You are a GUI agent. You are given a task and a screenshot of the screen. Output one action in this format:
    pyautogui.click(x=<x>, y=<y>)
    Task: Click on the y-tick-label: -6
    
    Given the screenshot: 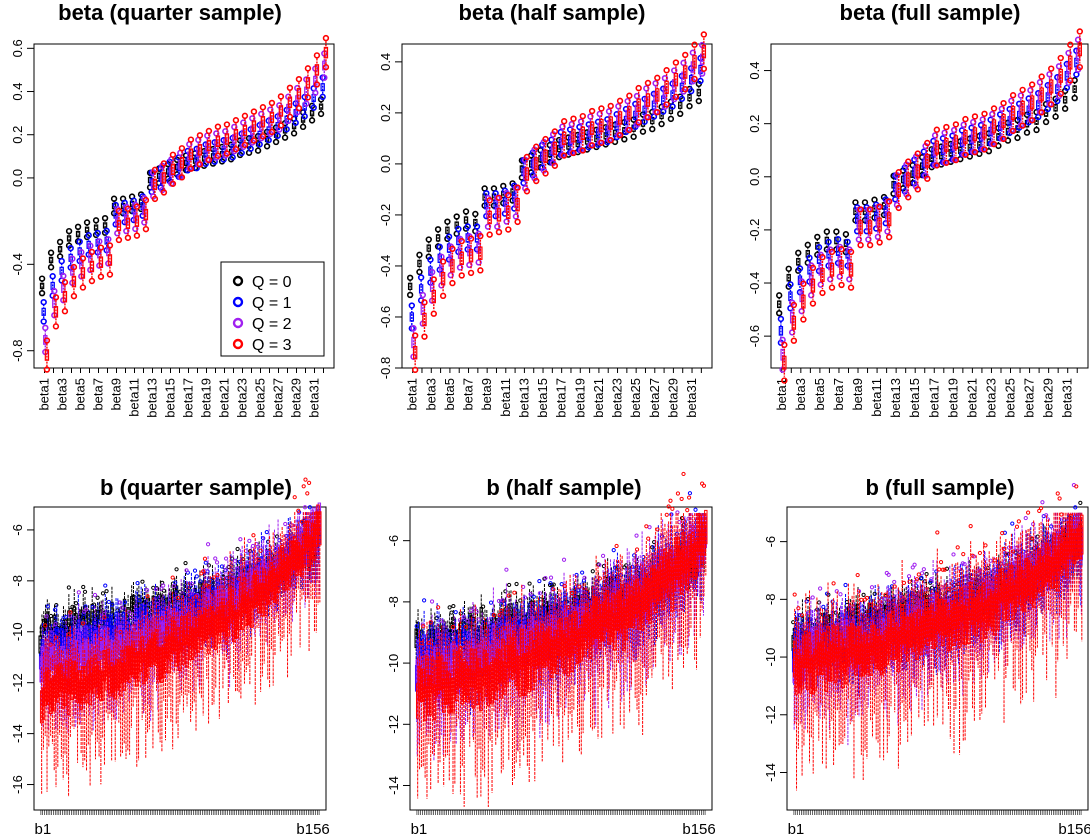 What is the action you would take?
    pyautogui.click(x=770, y=542)
    